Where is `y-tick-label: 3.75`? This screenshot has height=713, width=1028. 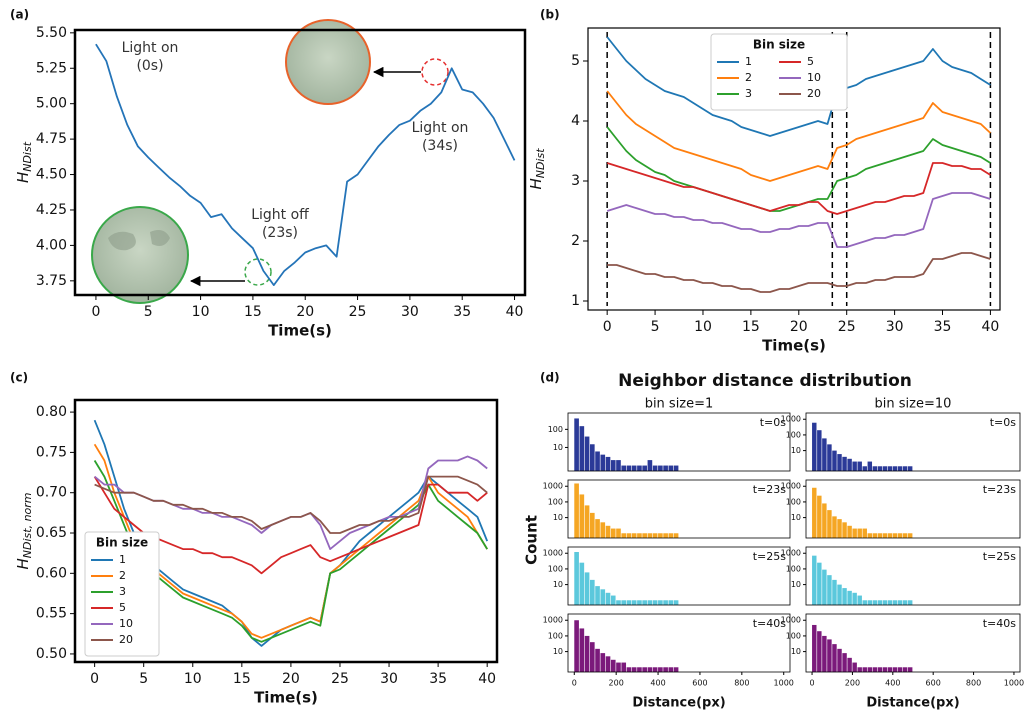
y-tick-label: 3.75 is located at coordinates (51, 281).